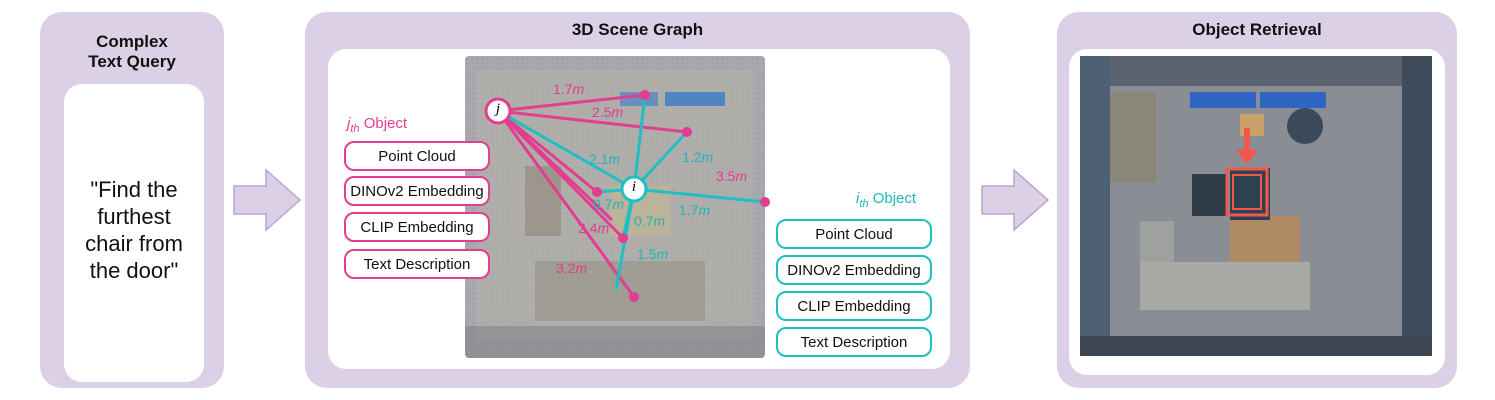 This screenshot has height=400, width=1495. What do you see at coordinates (886, 200) in the screenshot?
I see `i-object-label: ith Object` at bounding box center [886, 200].